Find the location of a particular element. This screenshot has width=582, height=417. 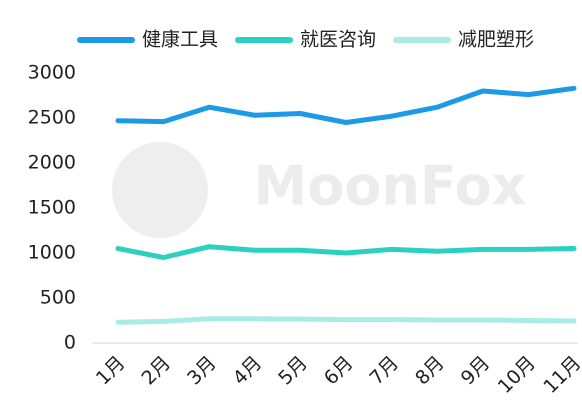

y-tick-label: 0 is located at coordinates (70, 343).